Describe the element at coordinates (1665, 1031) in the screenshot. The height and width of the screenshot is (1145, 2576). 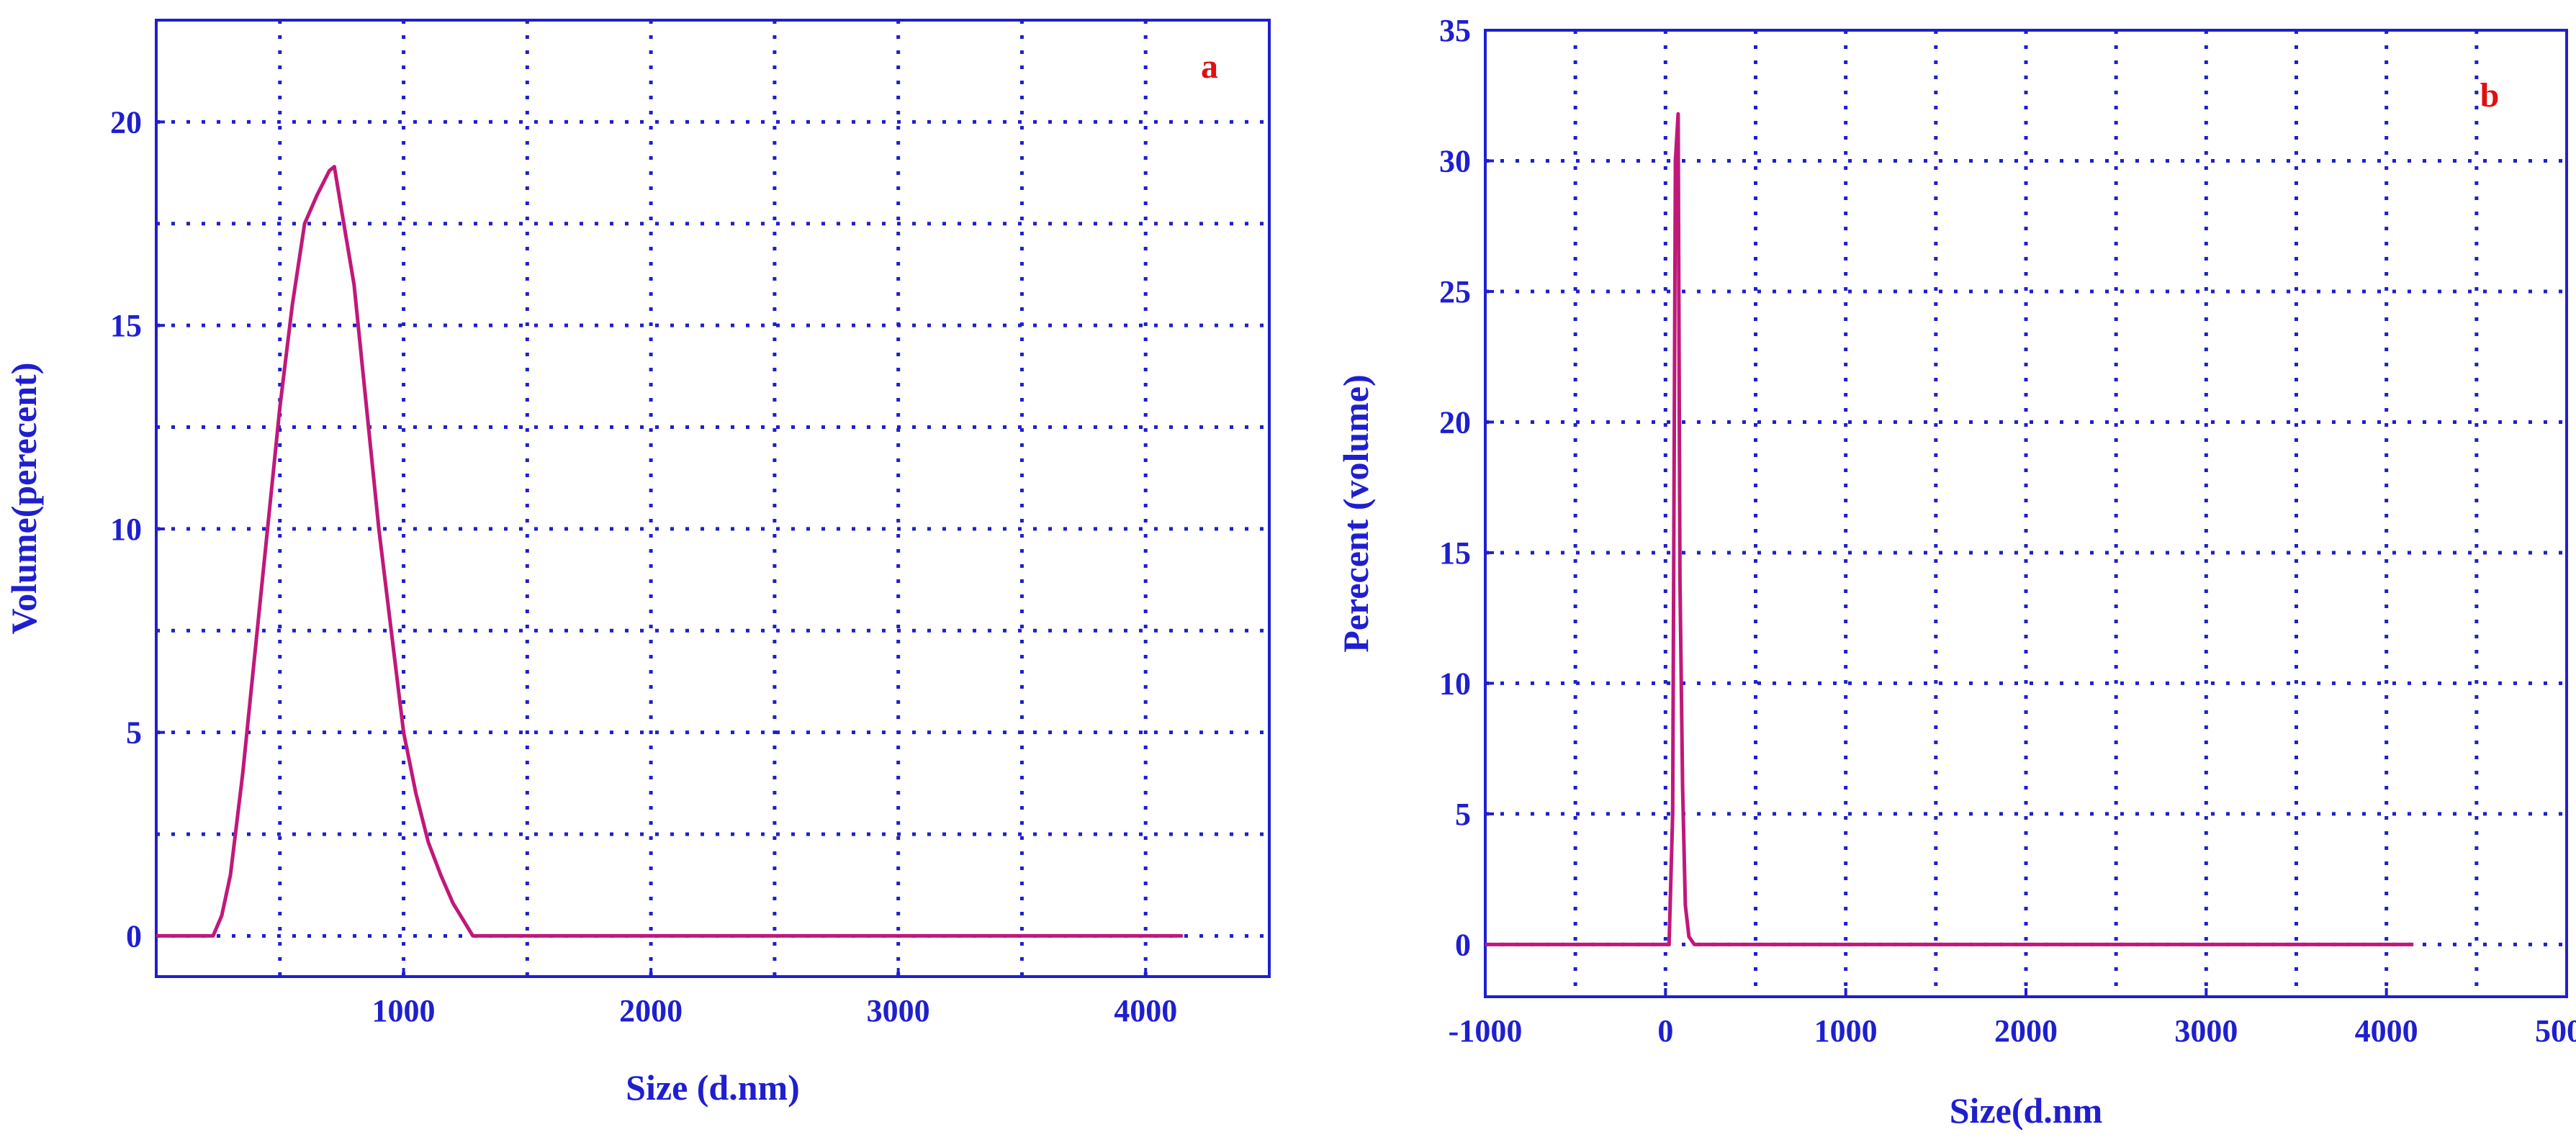
I see `x-tick-label: 0` at that location.